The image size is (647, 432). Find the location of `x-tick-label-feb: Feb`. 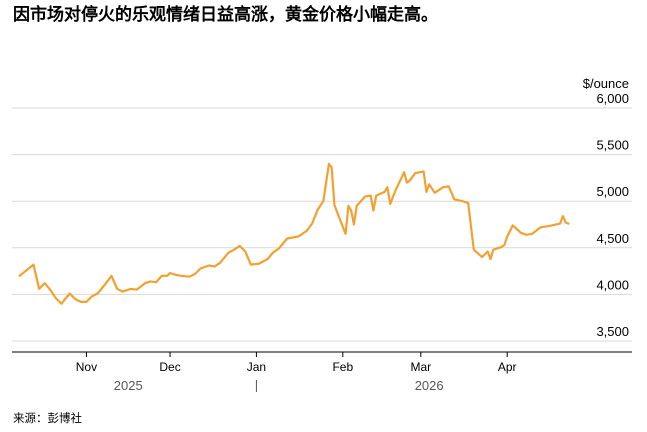

x-tick-label-feb: Feb is located at coordinates (342, 367).